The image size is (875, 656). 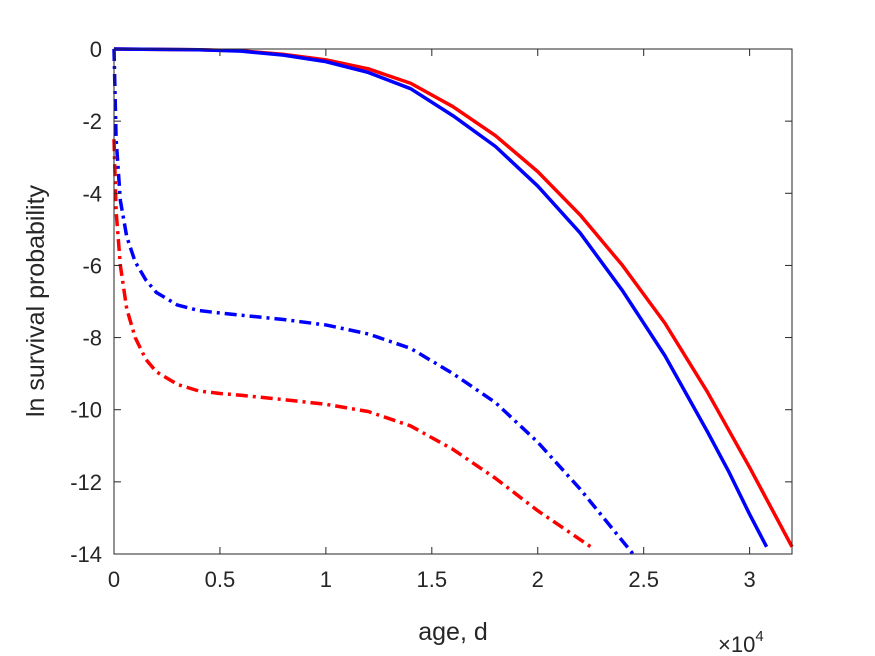 What do you see at coordinates (538, 579) in the screenshot?
I see `x-tick-label: 2` at bounding box center [538, 579].